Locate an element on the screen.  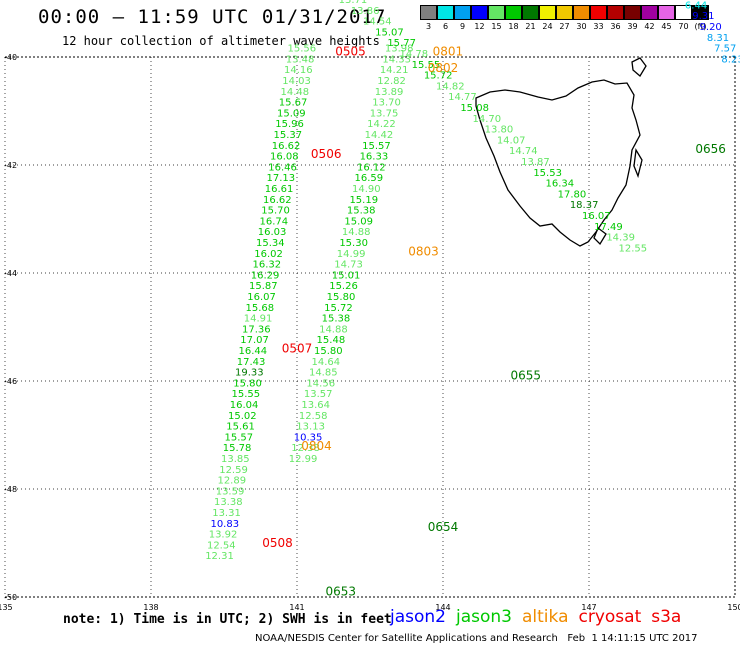
pass-label: 0506 is located at coordinates (326, 154).